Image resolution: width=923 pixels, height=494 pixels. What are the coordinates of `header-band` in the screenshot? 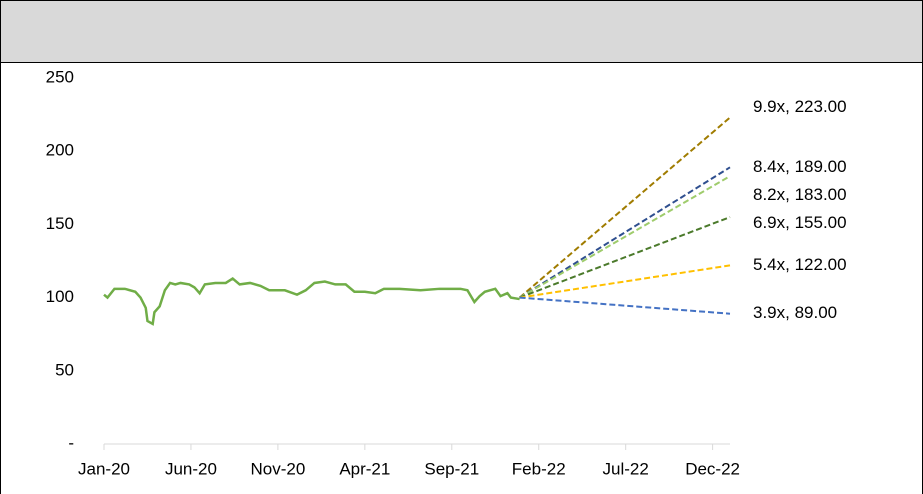 It's located at (461, 31).